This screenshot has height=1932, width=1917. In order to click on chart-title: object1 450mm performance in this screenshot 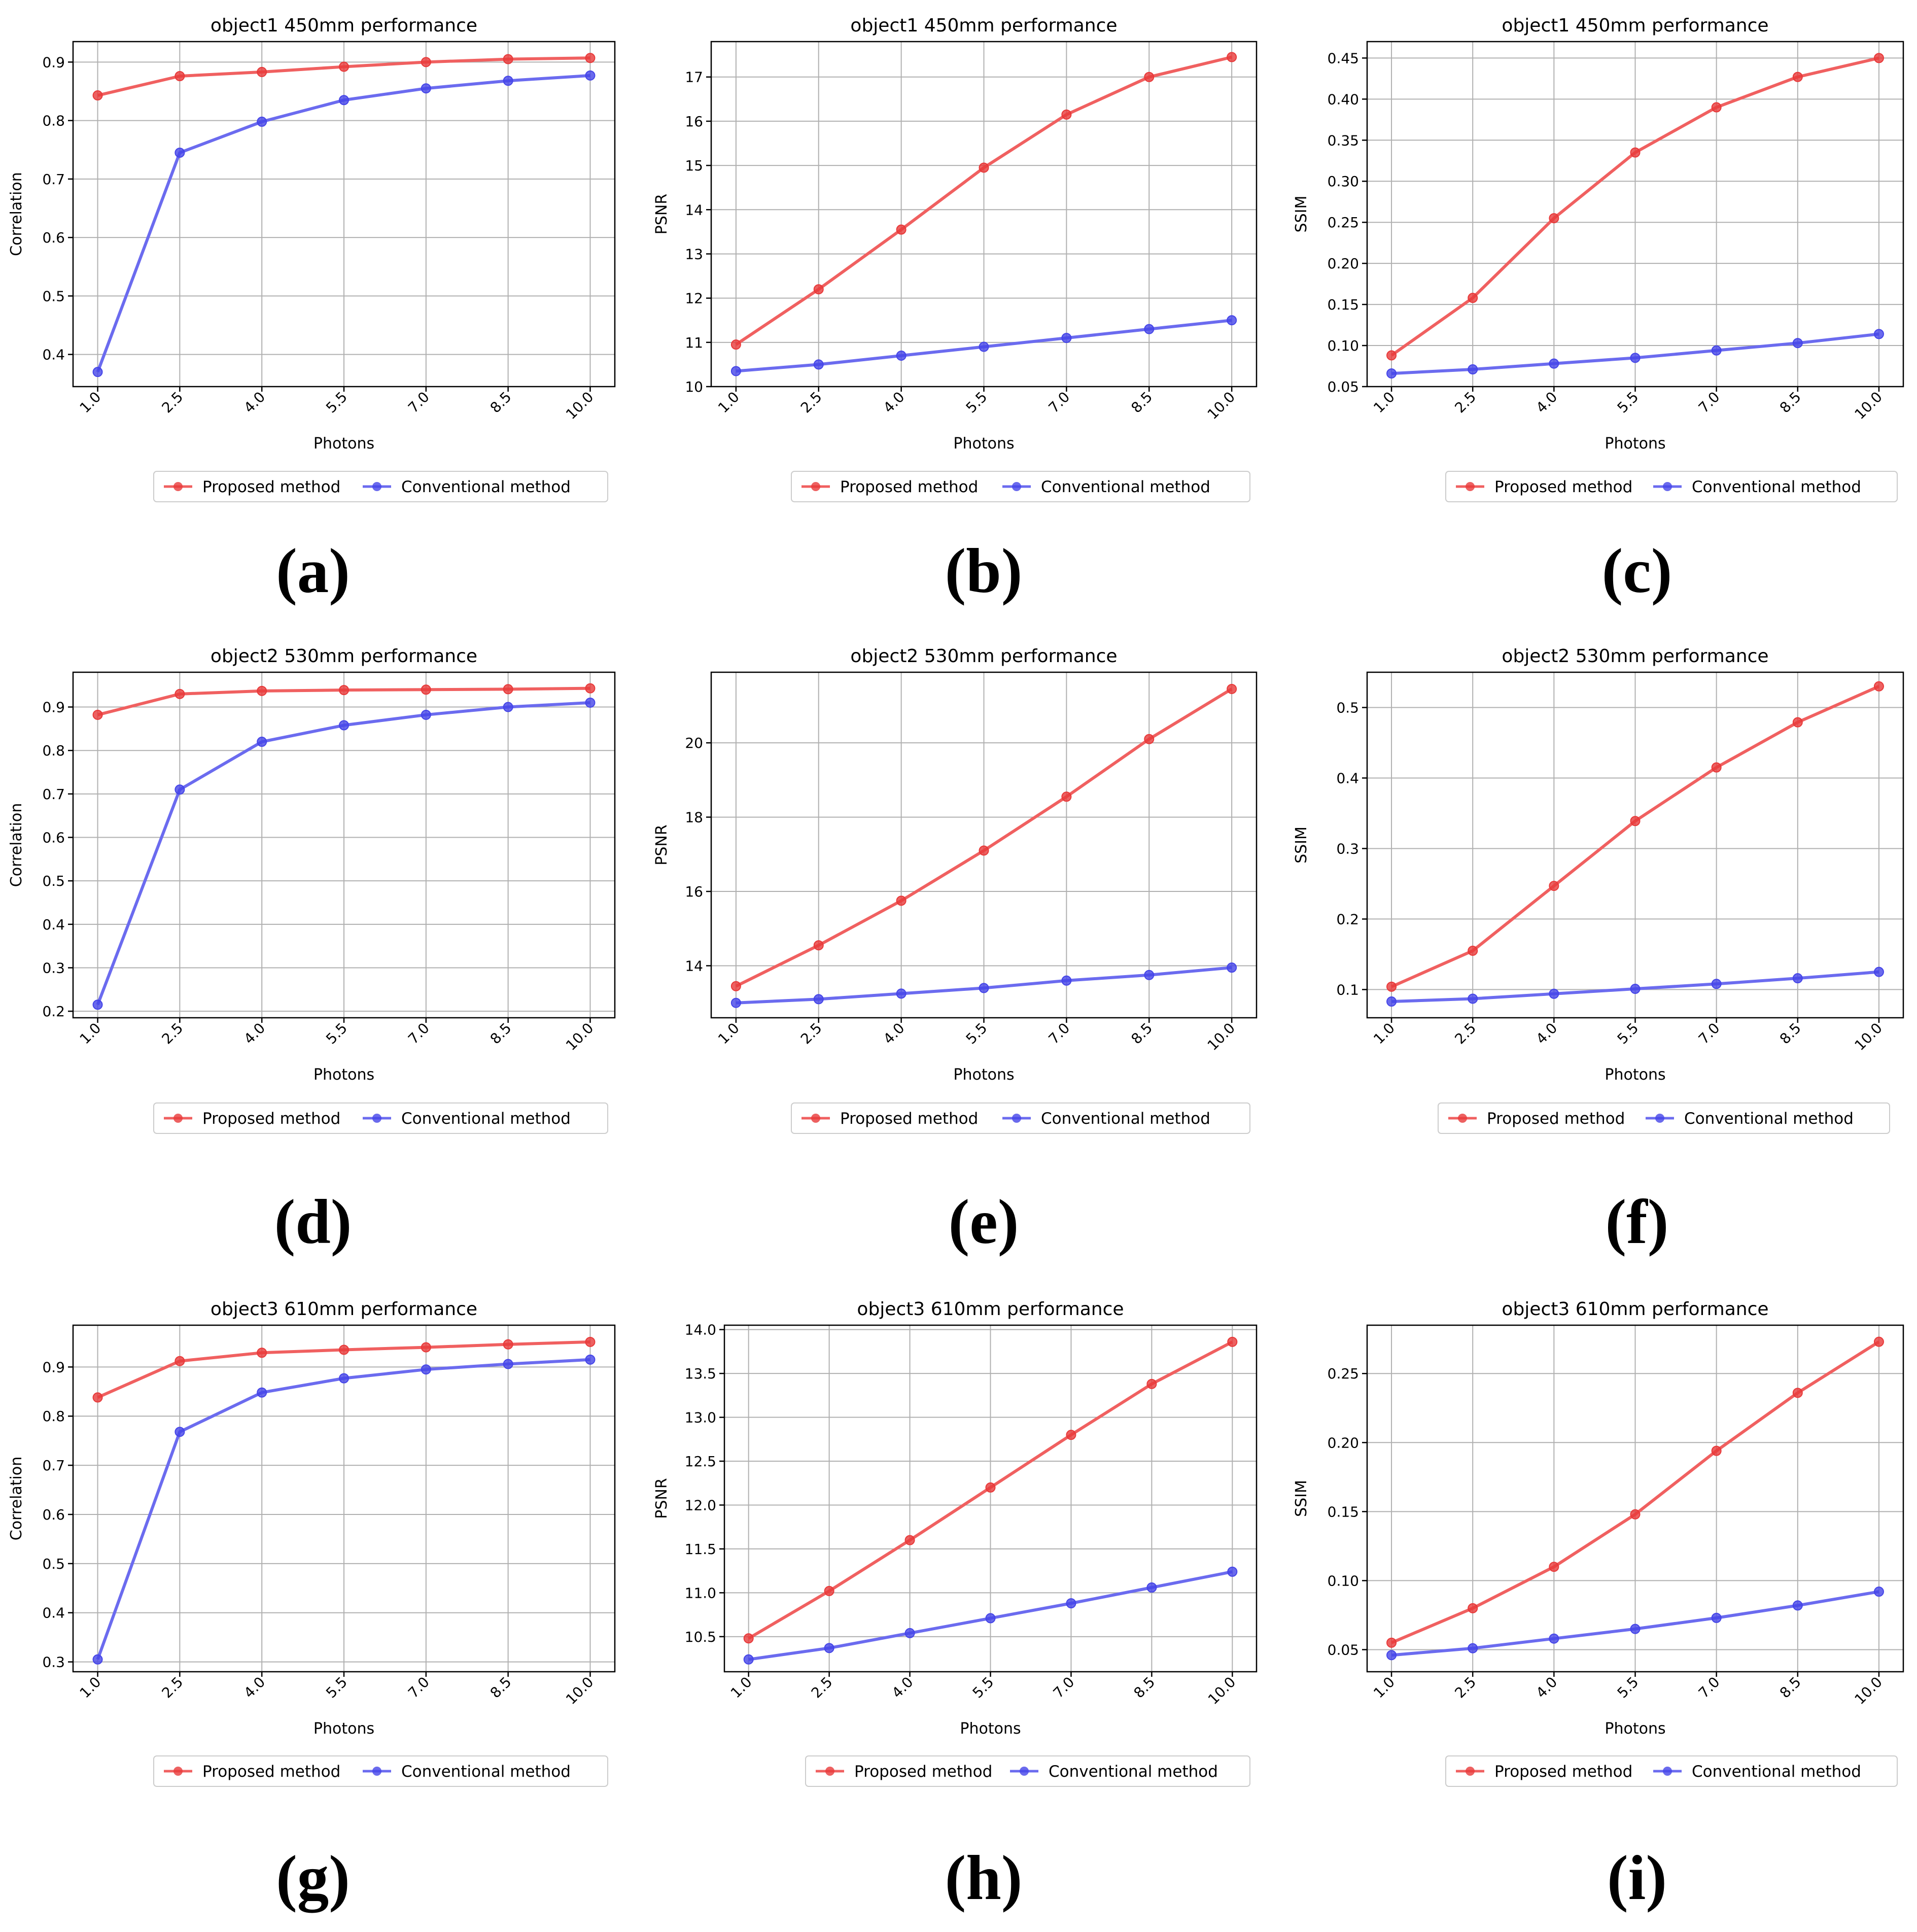, I will do `click(983, 25)`.